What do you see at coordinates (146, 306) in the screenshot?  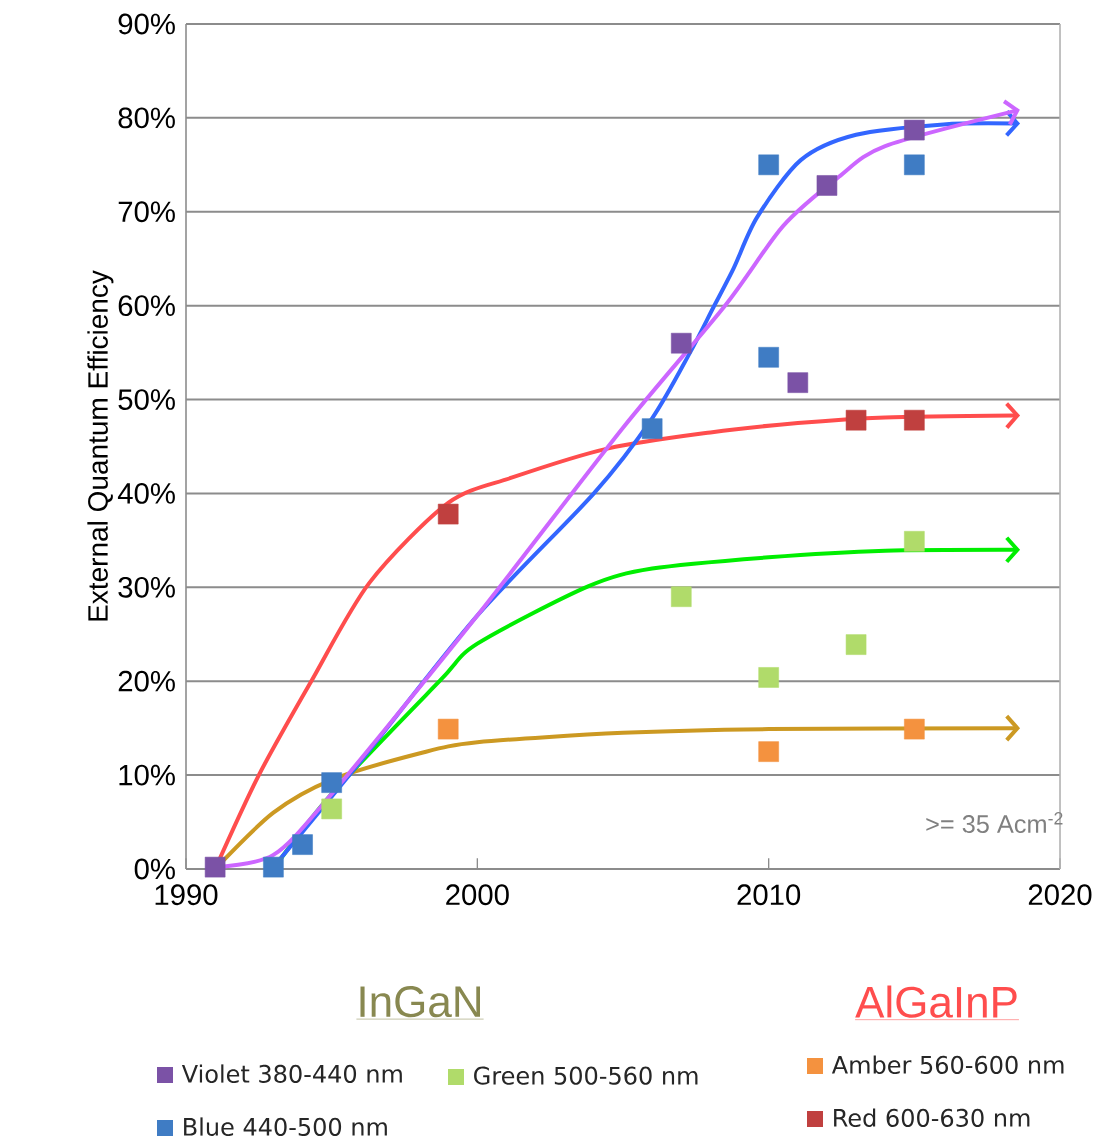 I see `y-tick-label: 60%` at bounding box center [146, 306].